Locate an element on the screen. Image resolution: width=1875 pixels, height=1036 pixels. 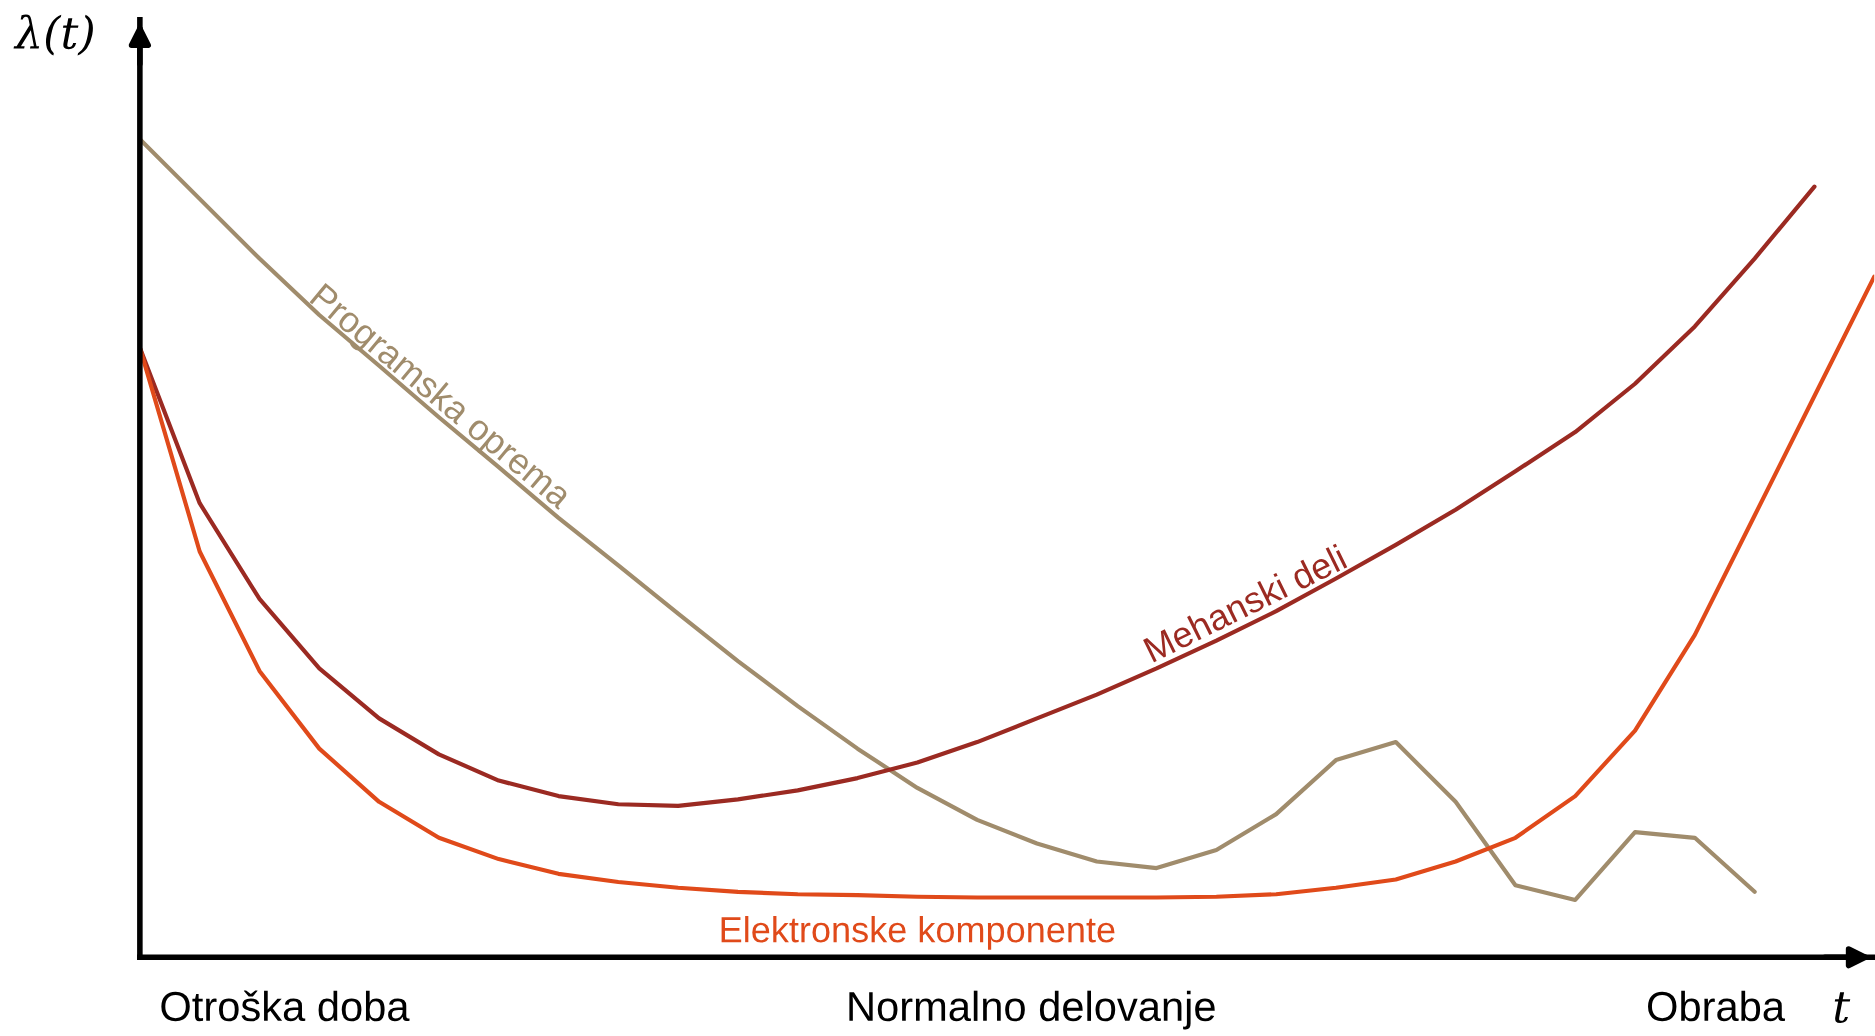
text: Otroška doba is located at coordinates (285, 1006).